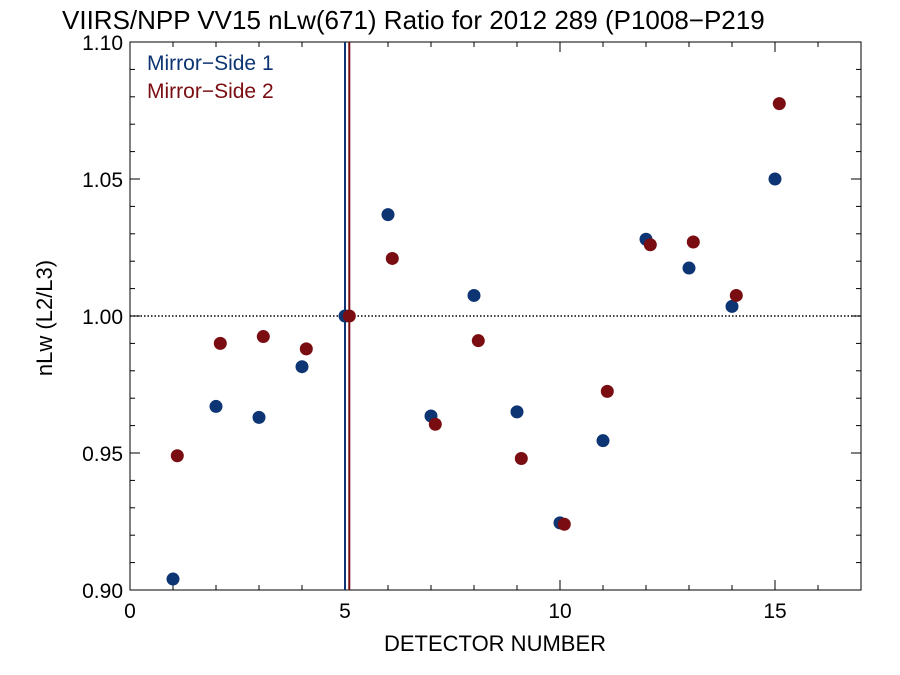  What do you see at coordinates (495, 643) in the screenshot?
I see `x-axis-label: DETECTOR NUMBER` at bounding box center [495, 643].